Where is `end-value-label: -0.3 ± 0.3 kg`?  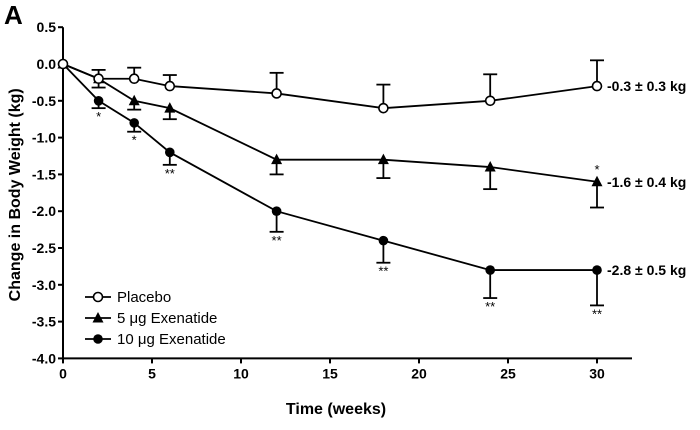 end-value-label: -0.3 ± 0.3 kg is located at coordinates (646, 86).